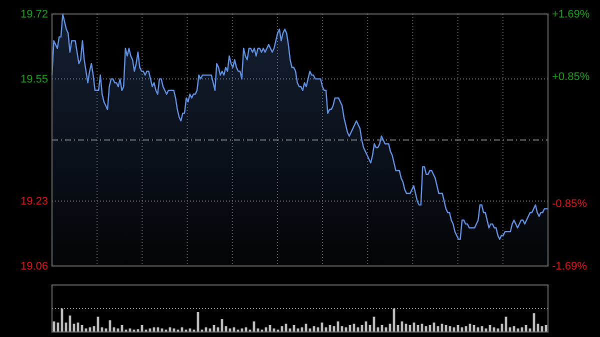  What do you see at coordinates (34, 14) in the screenshot?
I see `y-tick-label: 19.72` at bounding box center [34, 14].